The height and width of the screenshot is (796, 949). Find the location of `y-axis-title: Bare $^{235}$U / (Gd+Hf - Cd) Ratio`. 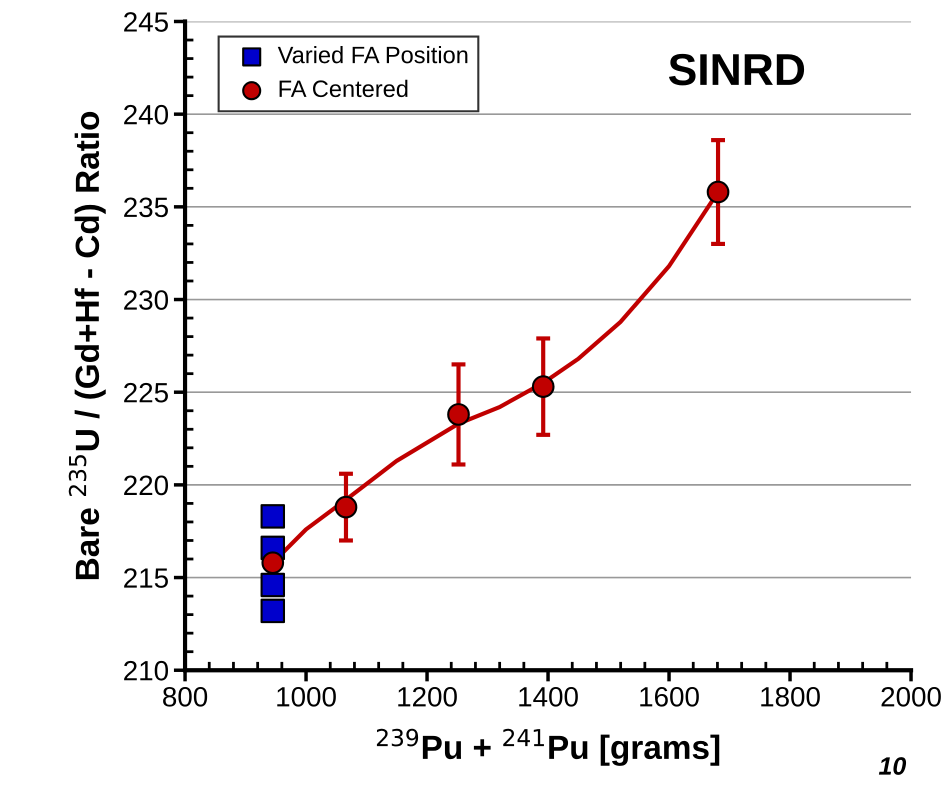

y-axis-title: Bare $^{235}$U / (Gd+Hf - Cd) Ratio is located at coordinates (87, 346).